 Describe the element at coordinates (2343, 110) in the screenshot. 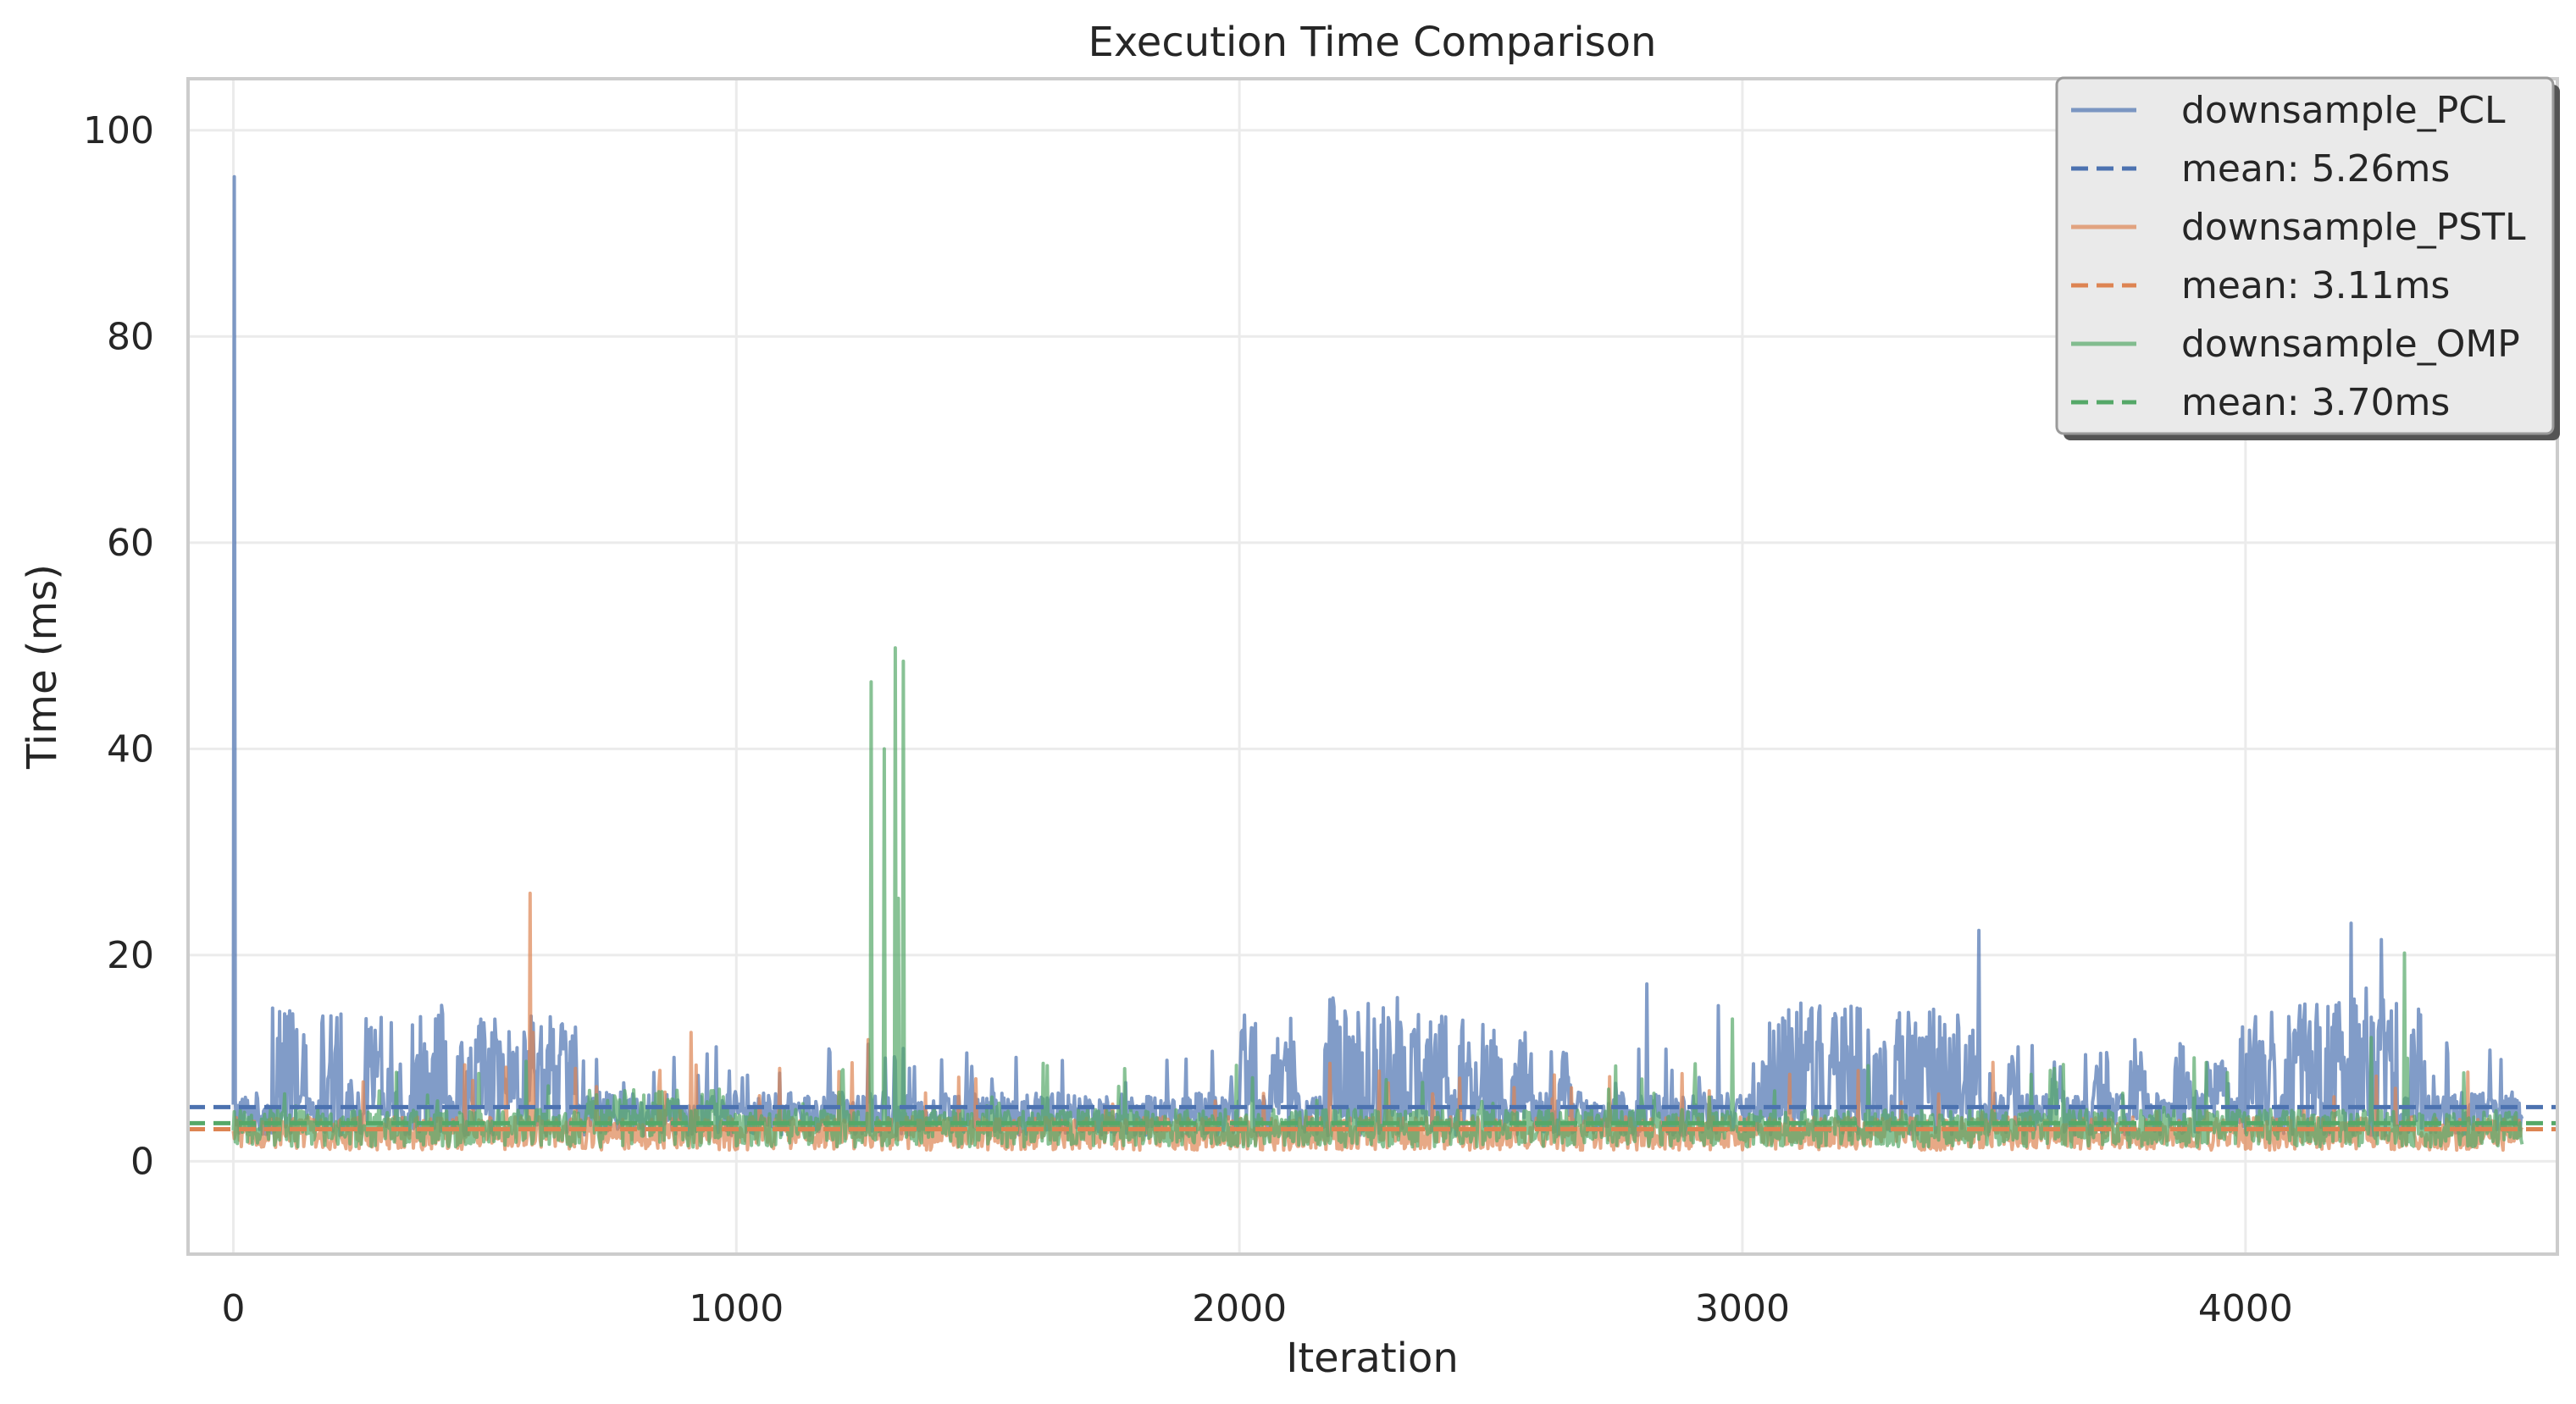

I see `legend-label-pcl: downsample_PCL` at that location.